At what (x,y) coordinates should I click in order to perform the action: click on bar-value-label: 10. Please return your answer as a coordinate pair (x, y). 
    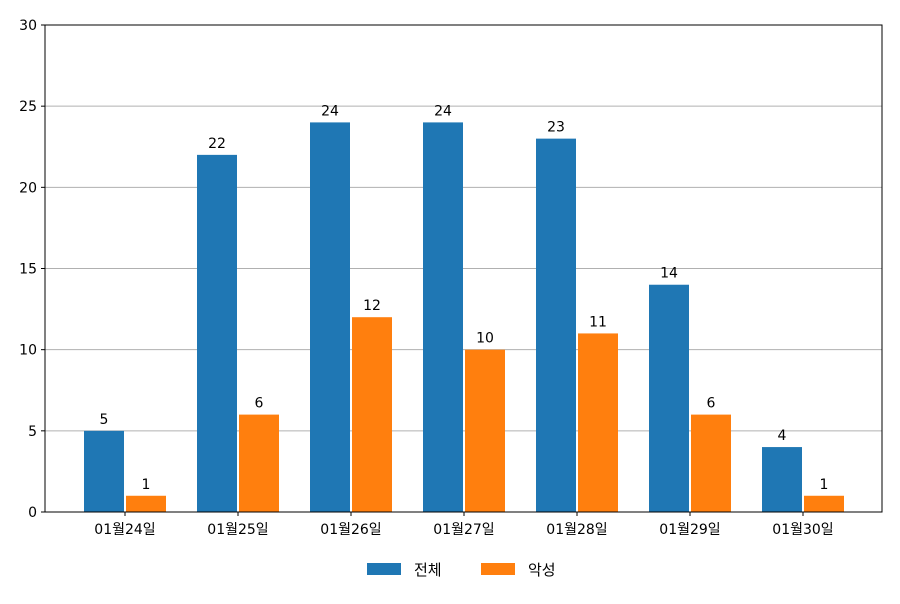
    Looking at the image, I should click on (485, 339).